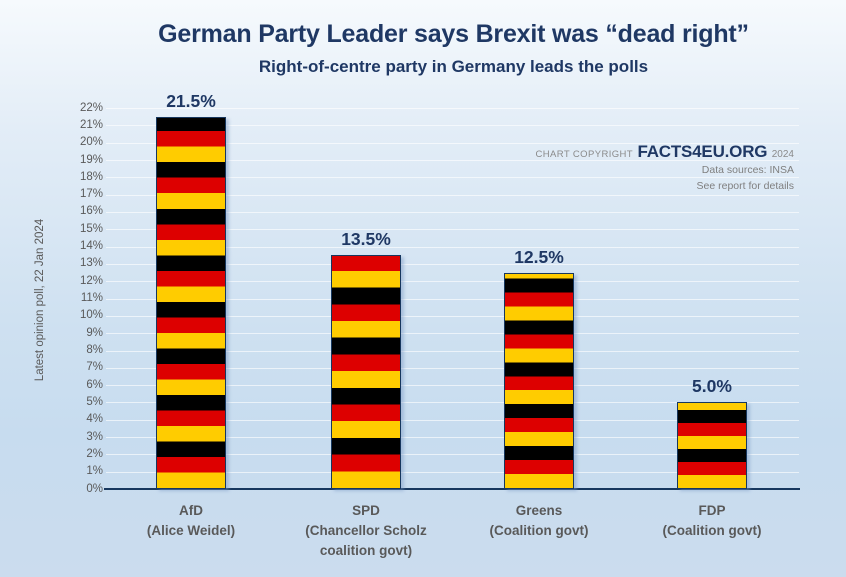 This screenshot has height=577, width=846. Describe the element at coordinates (94, 401) in the screenshot. I see `y-tick-label: 5%` at that location.